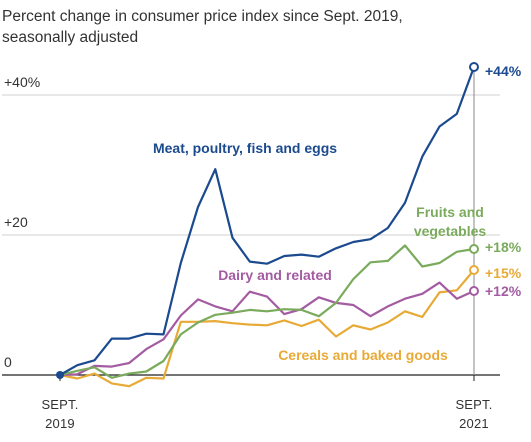 The width and height of the screenshot is (531, 442). What do you see at coordinates (22, 82) in the screenshot?
I see `y-tick-label-40: +40%` at bounding box center [22, 82].